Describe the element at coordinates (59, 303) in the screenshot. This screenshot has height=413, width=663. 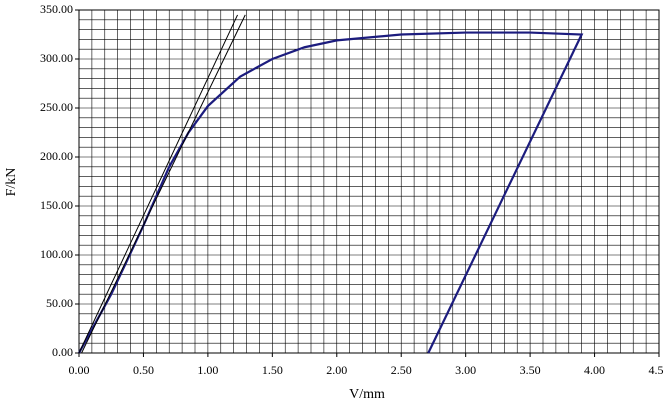
I see `y-tick-label: 50.00` at that location.